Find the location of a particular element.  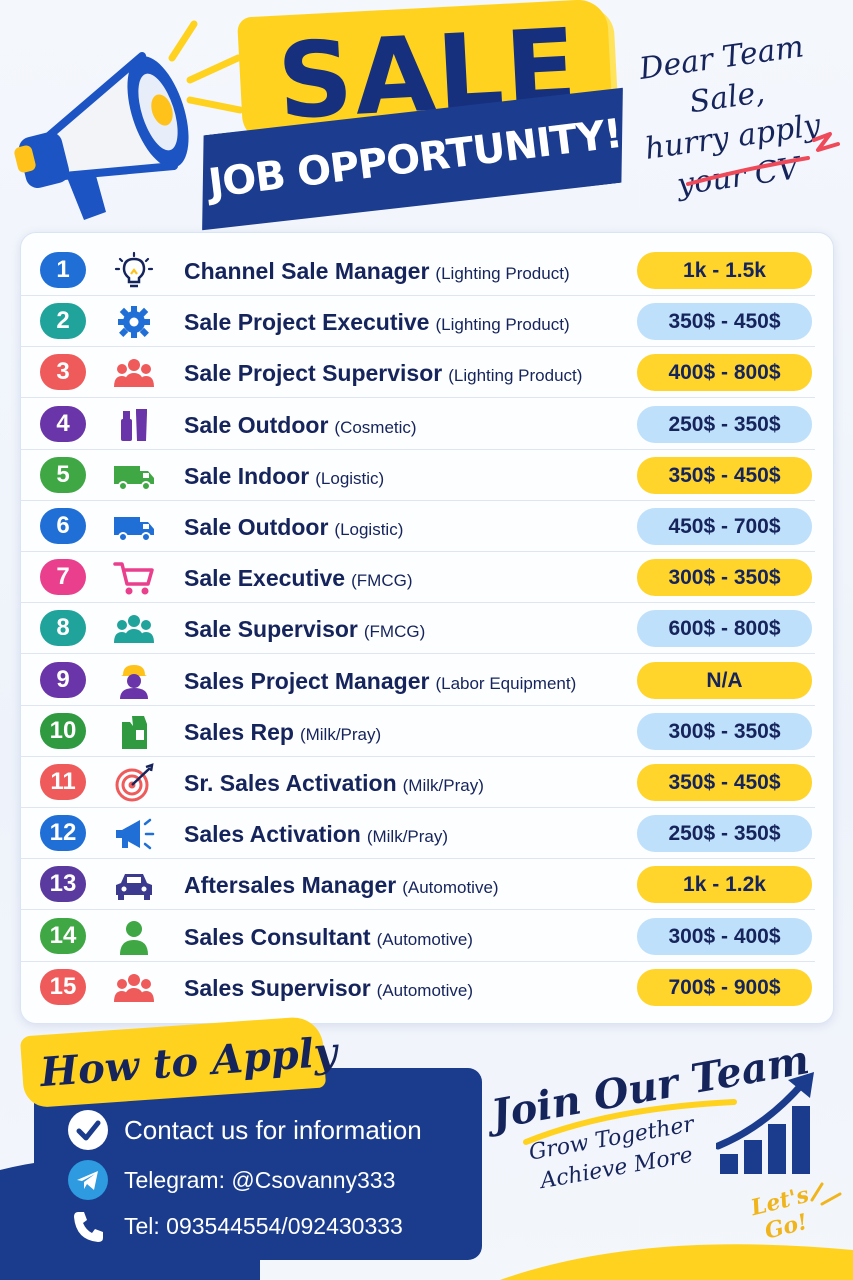

job-title: Sales Supervisor (Automotive) is located at coordinates (414, 988).